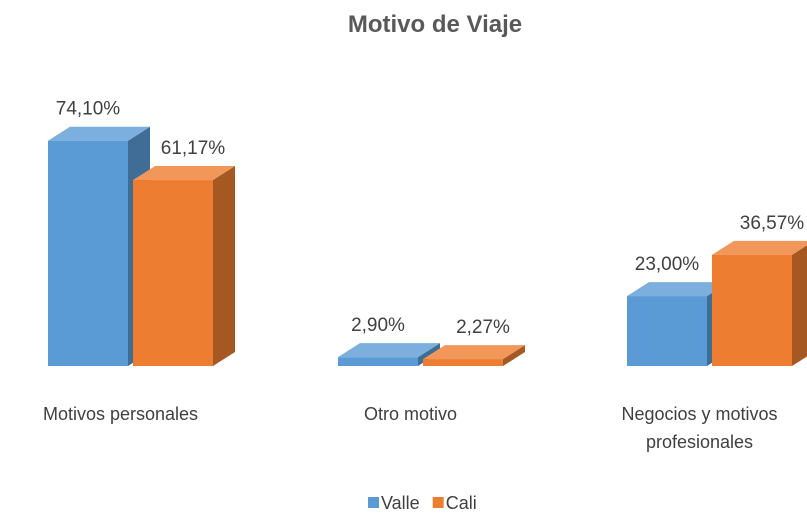 The width and height of the screenshot is (807, 517). What do you see at coordinates (667, 264) in the screenshot?
I see `data-label: 23,00%` at bounding box center [667, 264].